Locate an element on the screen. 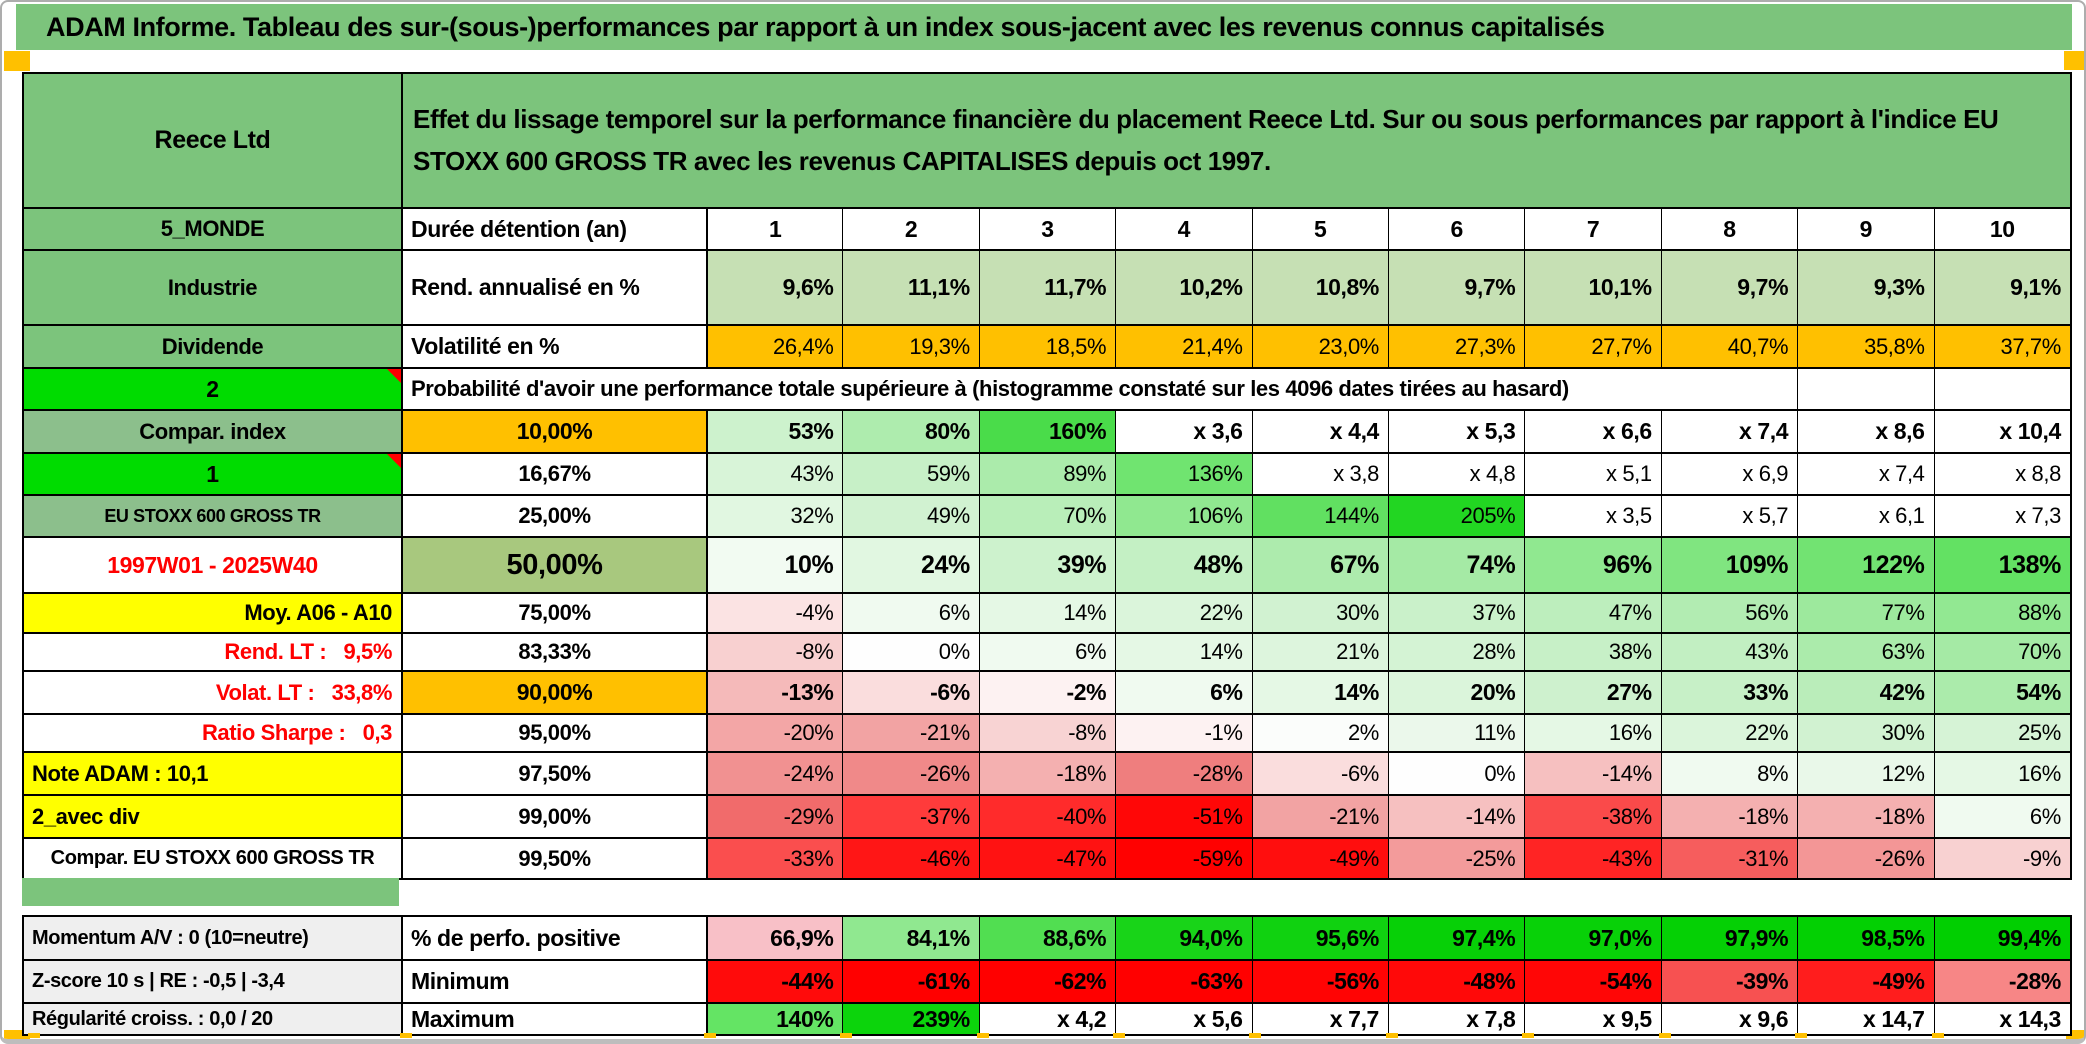 This screenshot has height=1044, width=2086. cell-duree-c3: 3 is located at coordinates (1047, 229).